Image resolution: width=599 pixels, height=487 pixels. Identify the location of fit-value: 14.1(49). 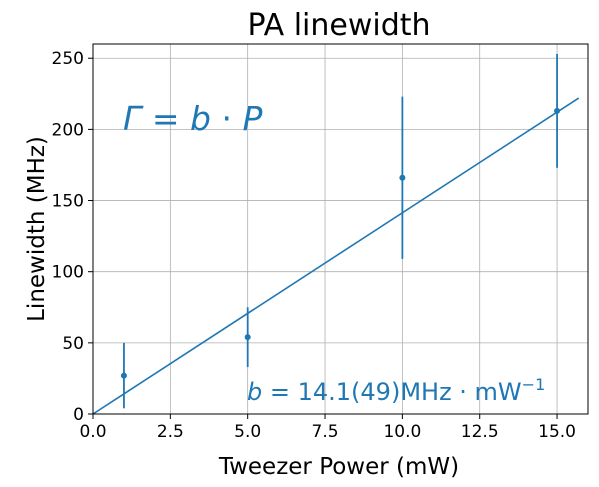
(349, 392).